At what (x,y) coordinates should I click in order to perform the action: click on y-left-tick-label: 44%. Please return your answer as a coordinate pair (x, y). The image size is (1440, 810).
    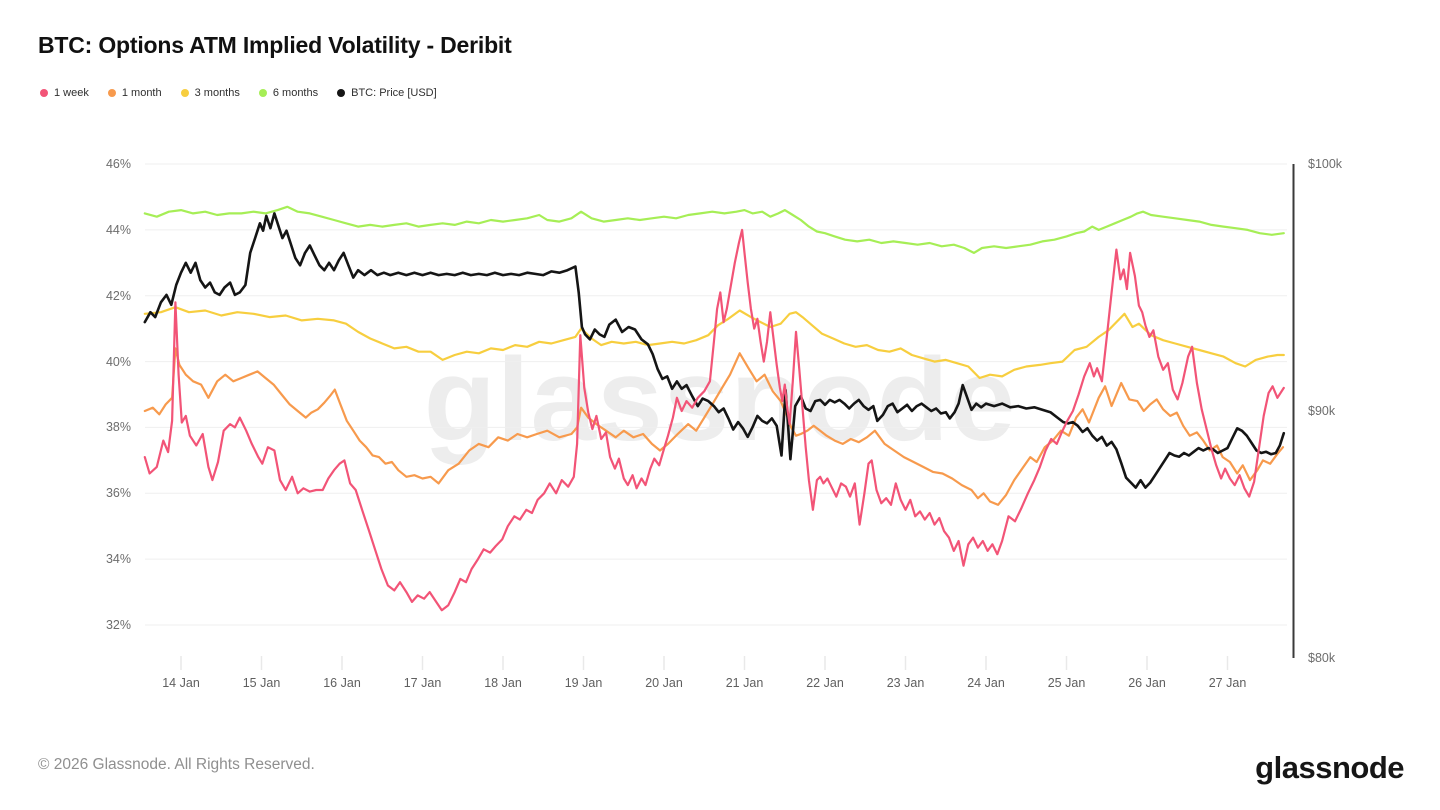
    Looking at the image, I should click on (118, 229).